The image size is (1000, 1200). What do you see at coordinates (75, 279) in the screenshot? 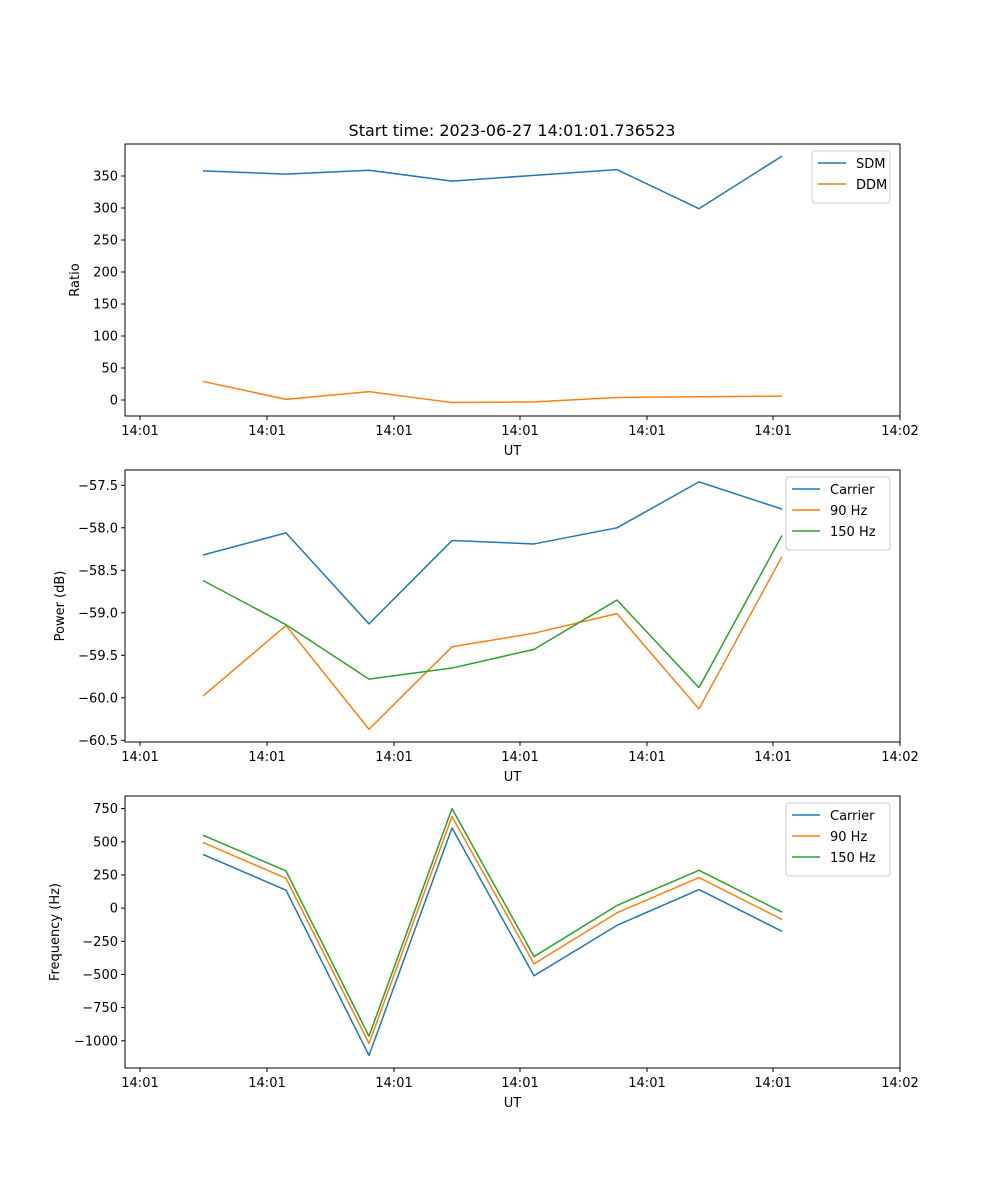
I see `y-axis-label: Ratio` at bounding box center [75, 279].